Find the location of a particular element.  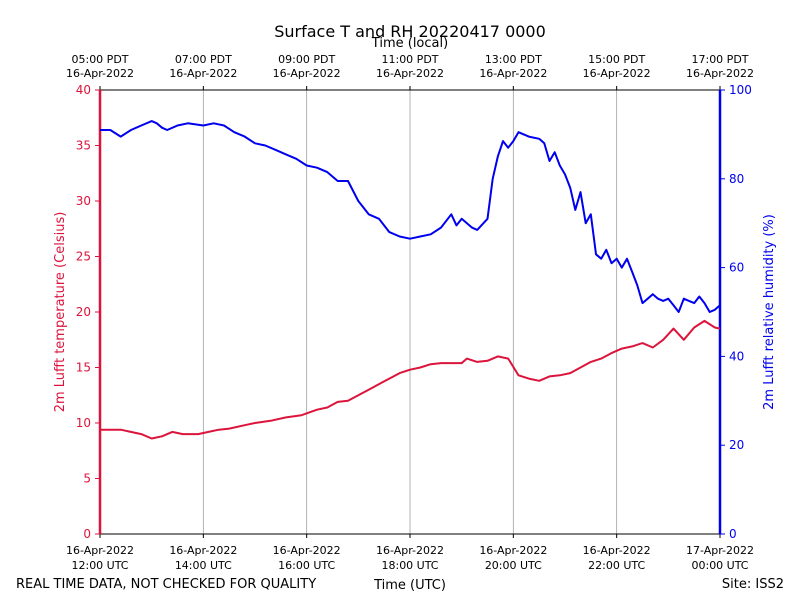

x-tick-label-time: 14:00 UTC is located at coordinates (203, 565).